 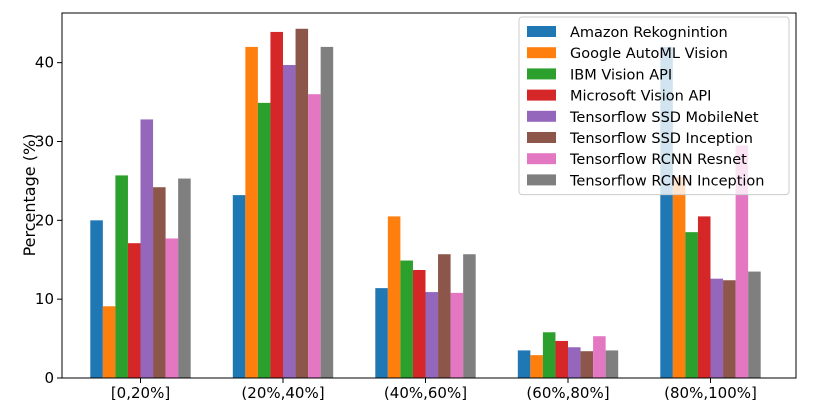 I want to click on y-tick-label: 20, so click(x=44, y=220).